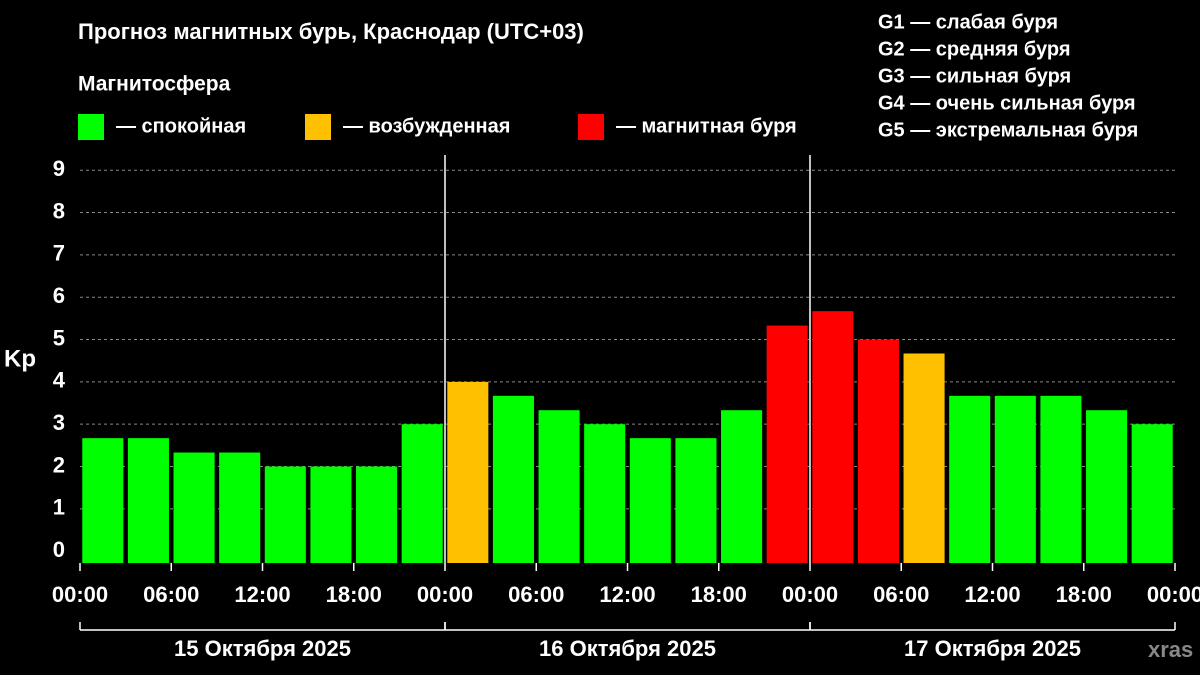  I want to click on y-tick-label: 1, so click(59, 507).